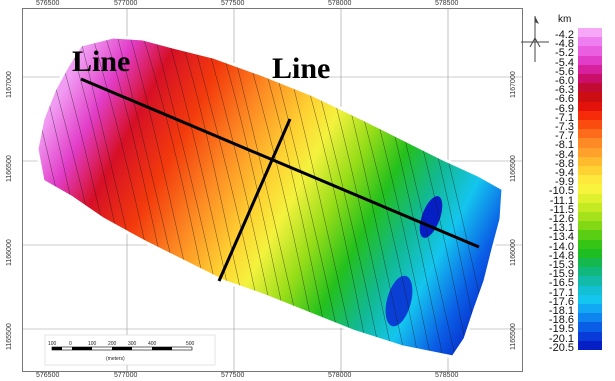 This screenshot has height=381, width=615. I want to click on legend-unit: km, so click(565, 19).